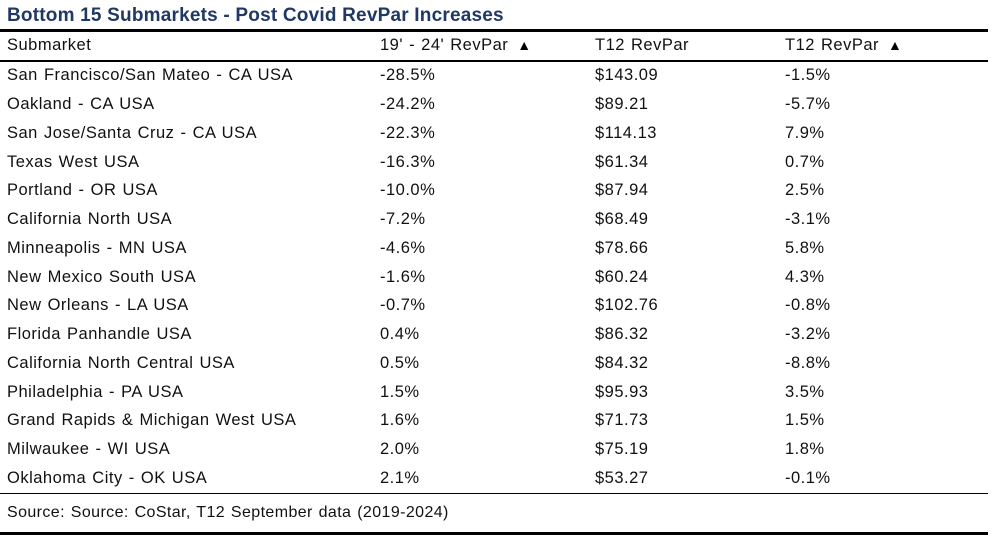 The image size is (992, 541). What do you see at coordinates (622, 477) in the screenshot?
I see `t12-revpar-cell: $53.27` at bounding box center [622, 477].